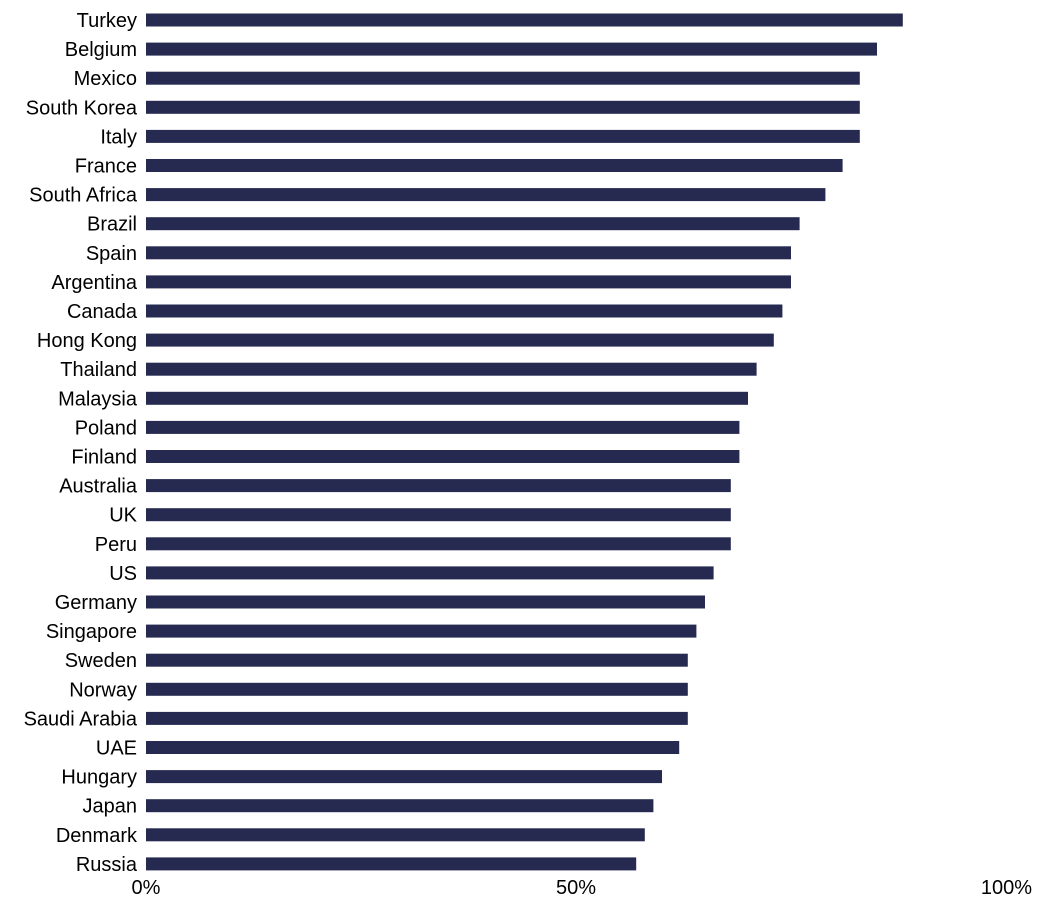 Image resolution: width=1040 pixels, height=901 pixels. Describe the element at coordinates (102, 312) in the screenshot. I see `category-label-canada: Canada` at that location.